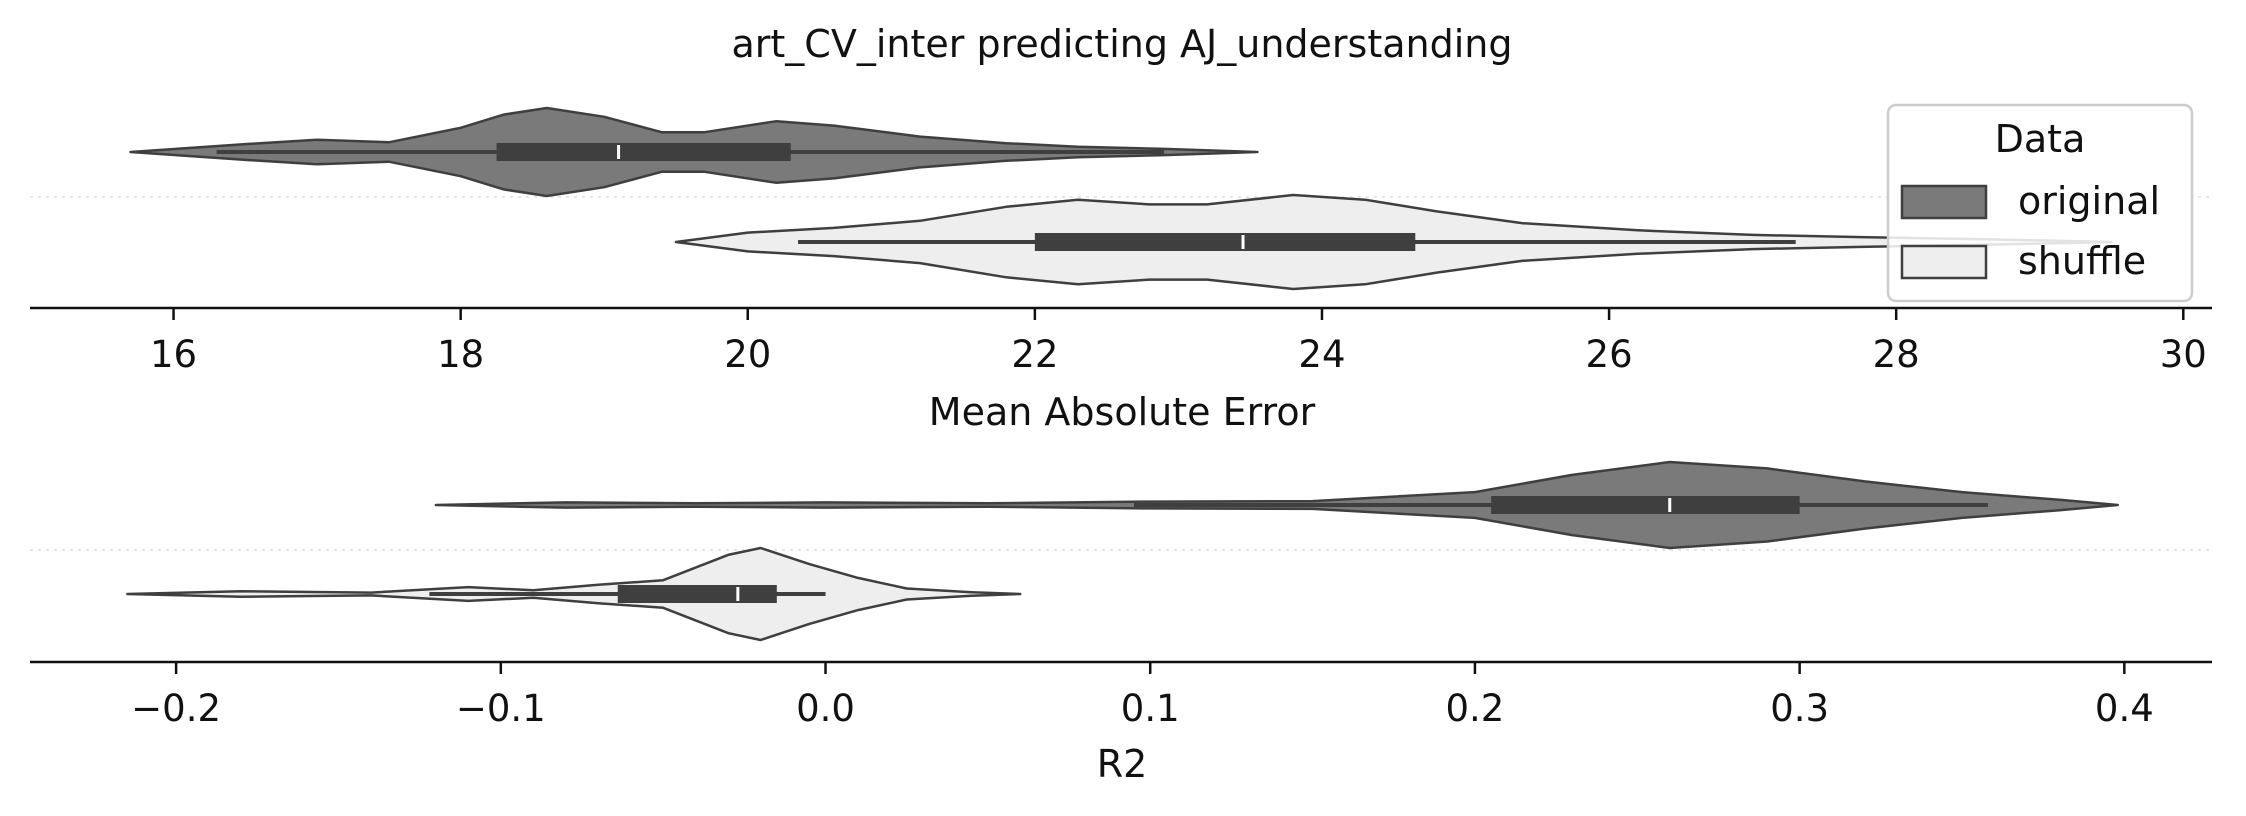 Image resolution: width=2246 pixels, height=816 pixels. I want to click on mae-iqr-box-shuffle, so click(1225, 242).